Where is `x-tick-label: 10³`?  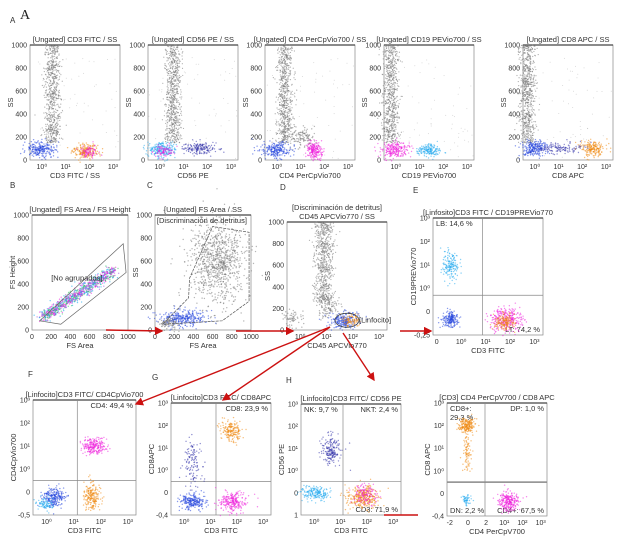
x-tick-label: 10³ is located at coordinates (467, 167).